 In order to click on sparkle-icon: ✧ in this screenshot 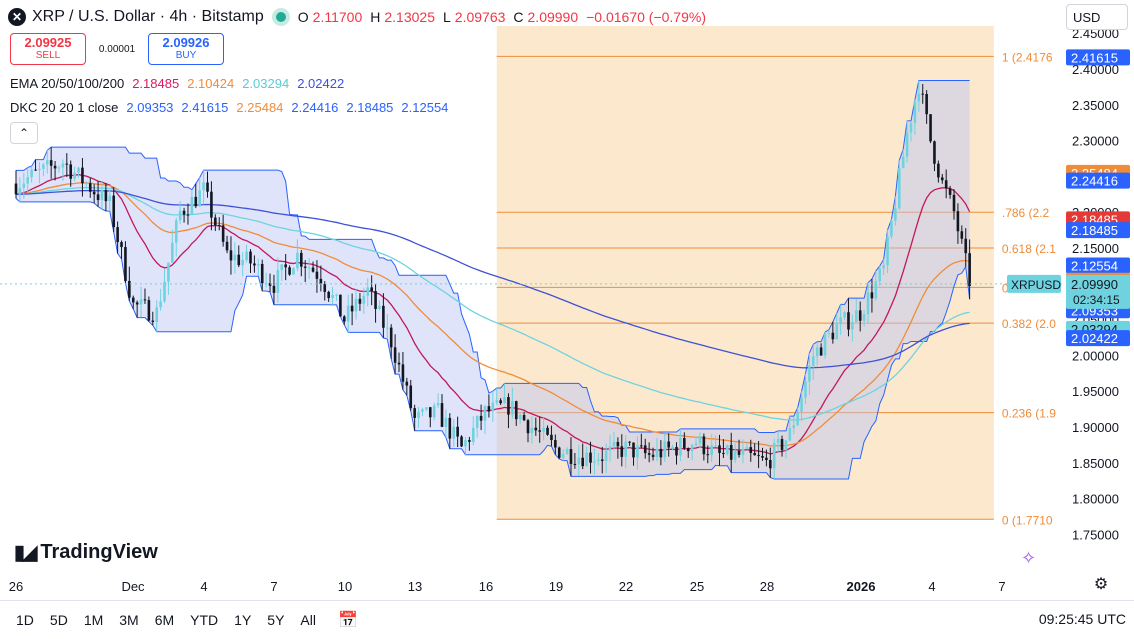, I will do `click(1029, 558)`.